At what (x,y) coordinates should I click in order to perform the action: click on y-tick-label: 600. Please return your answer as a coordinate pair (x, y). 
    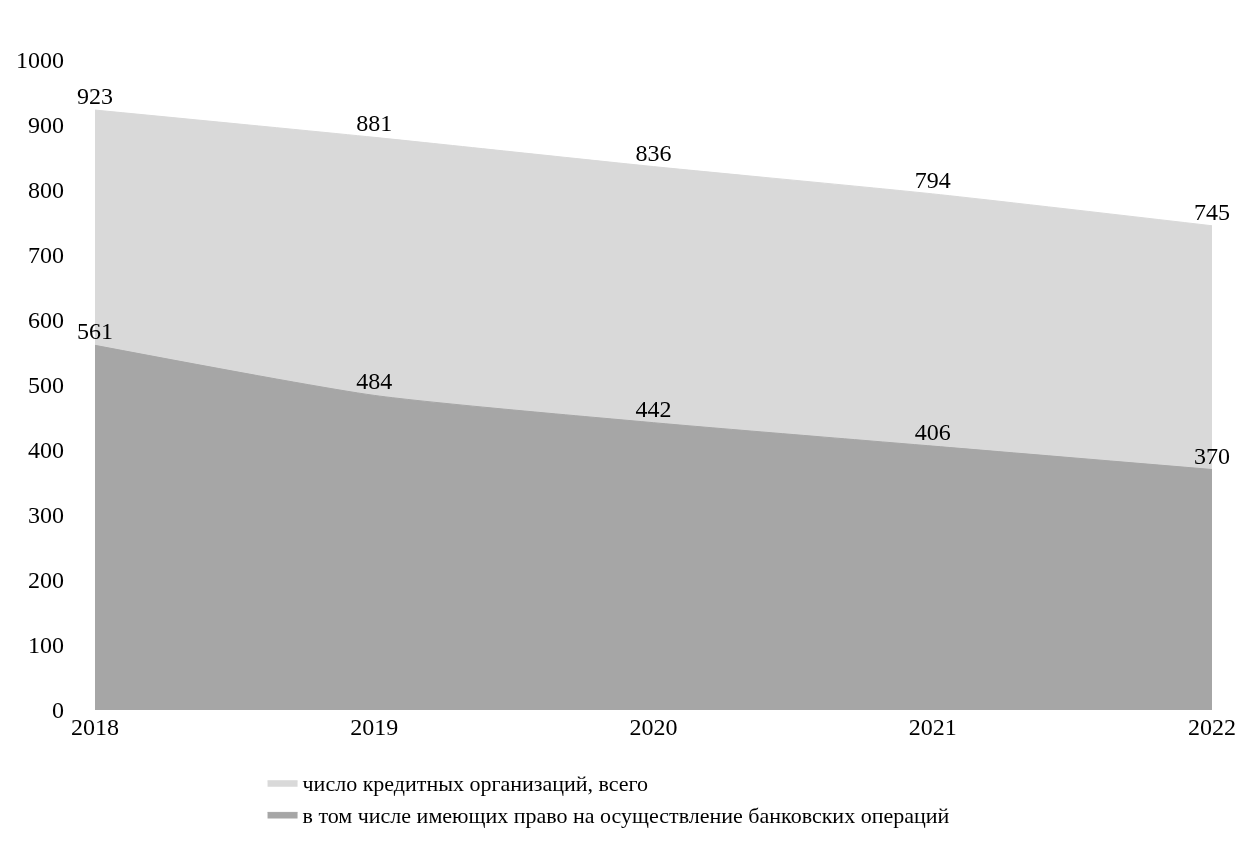
    Looking at the image, I should click on (46, 320).